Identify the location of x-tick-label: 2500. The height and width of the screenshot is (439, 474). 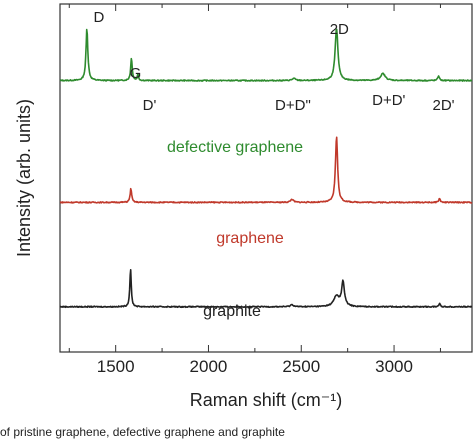
(301, 366).